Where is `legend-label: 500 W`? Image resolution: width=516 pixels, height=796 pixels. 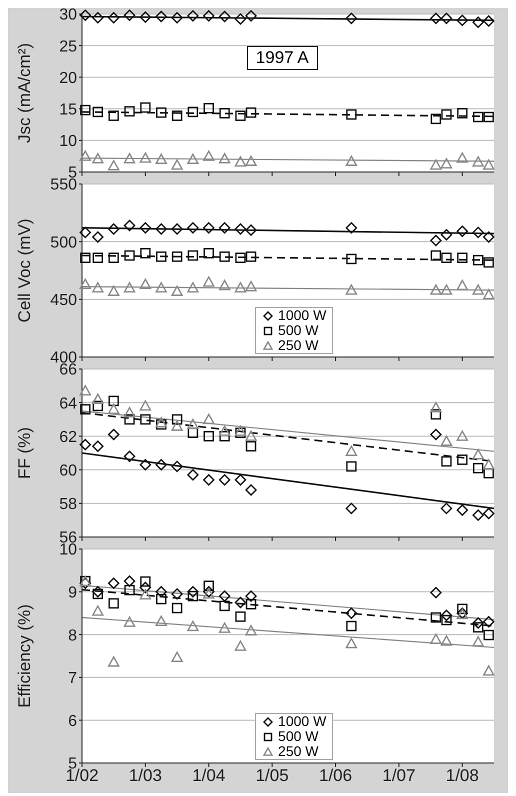 legend-label: 500 W is located at coordinates (298, 330).